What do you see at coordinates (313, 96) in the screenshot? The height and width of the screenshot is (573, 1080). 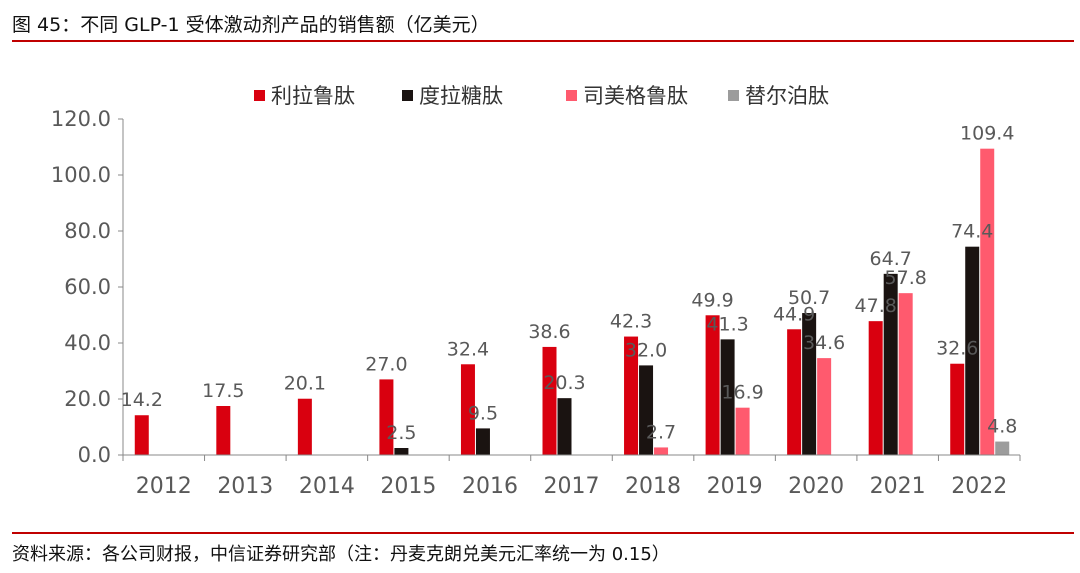 I see `legend-label: 利拉鲁肽` at bounding box center [313, 96].